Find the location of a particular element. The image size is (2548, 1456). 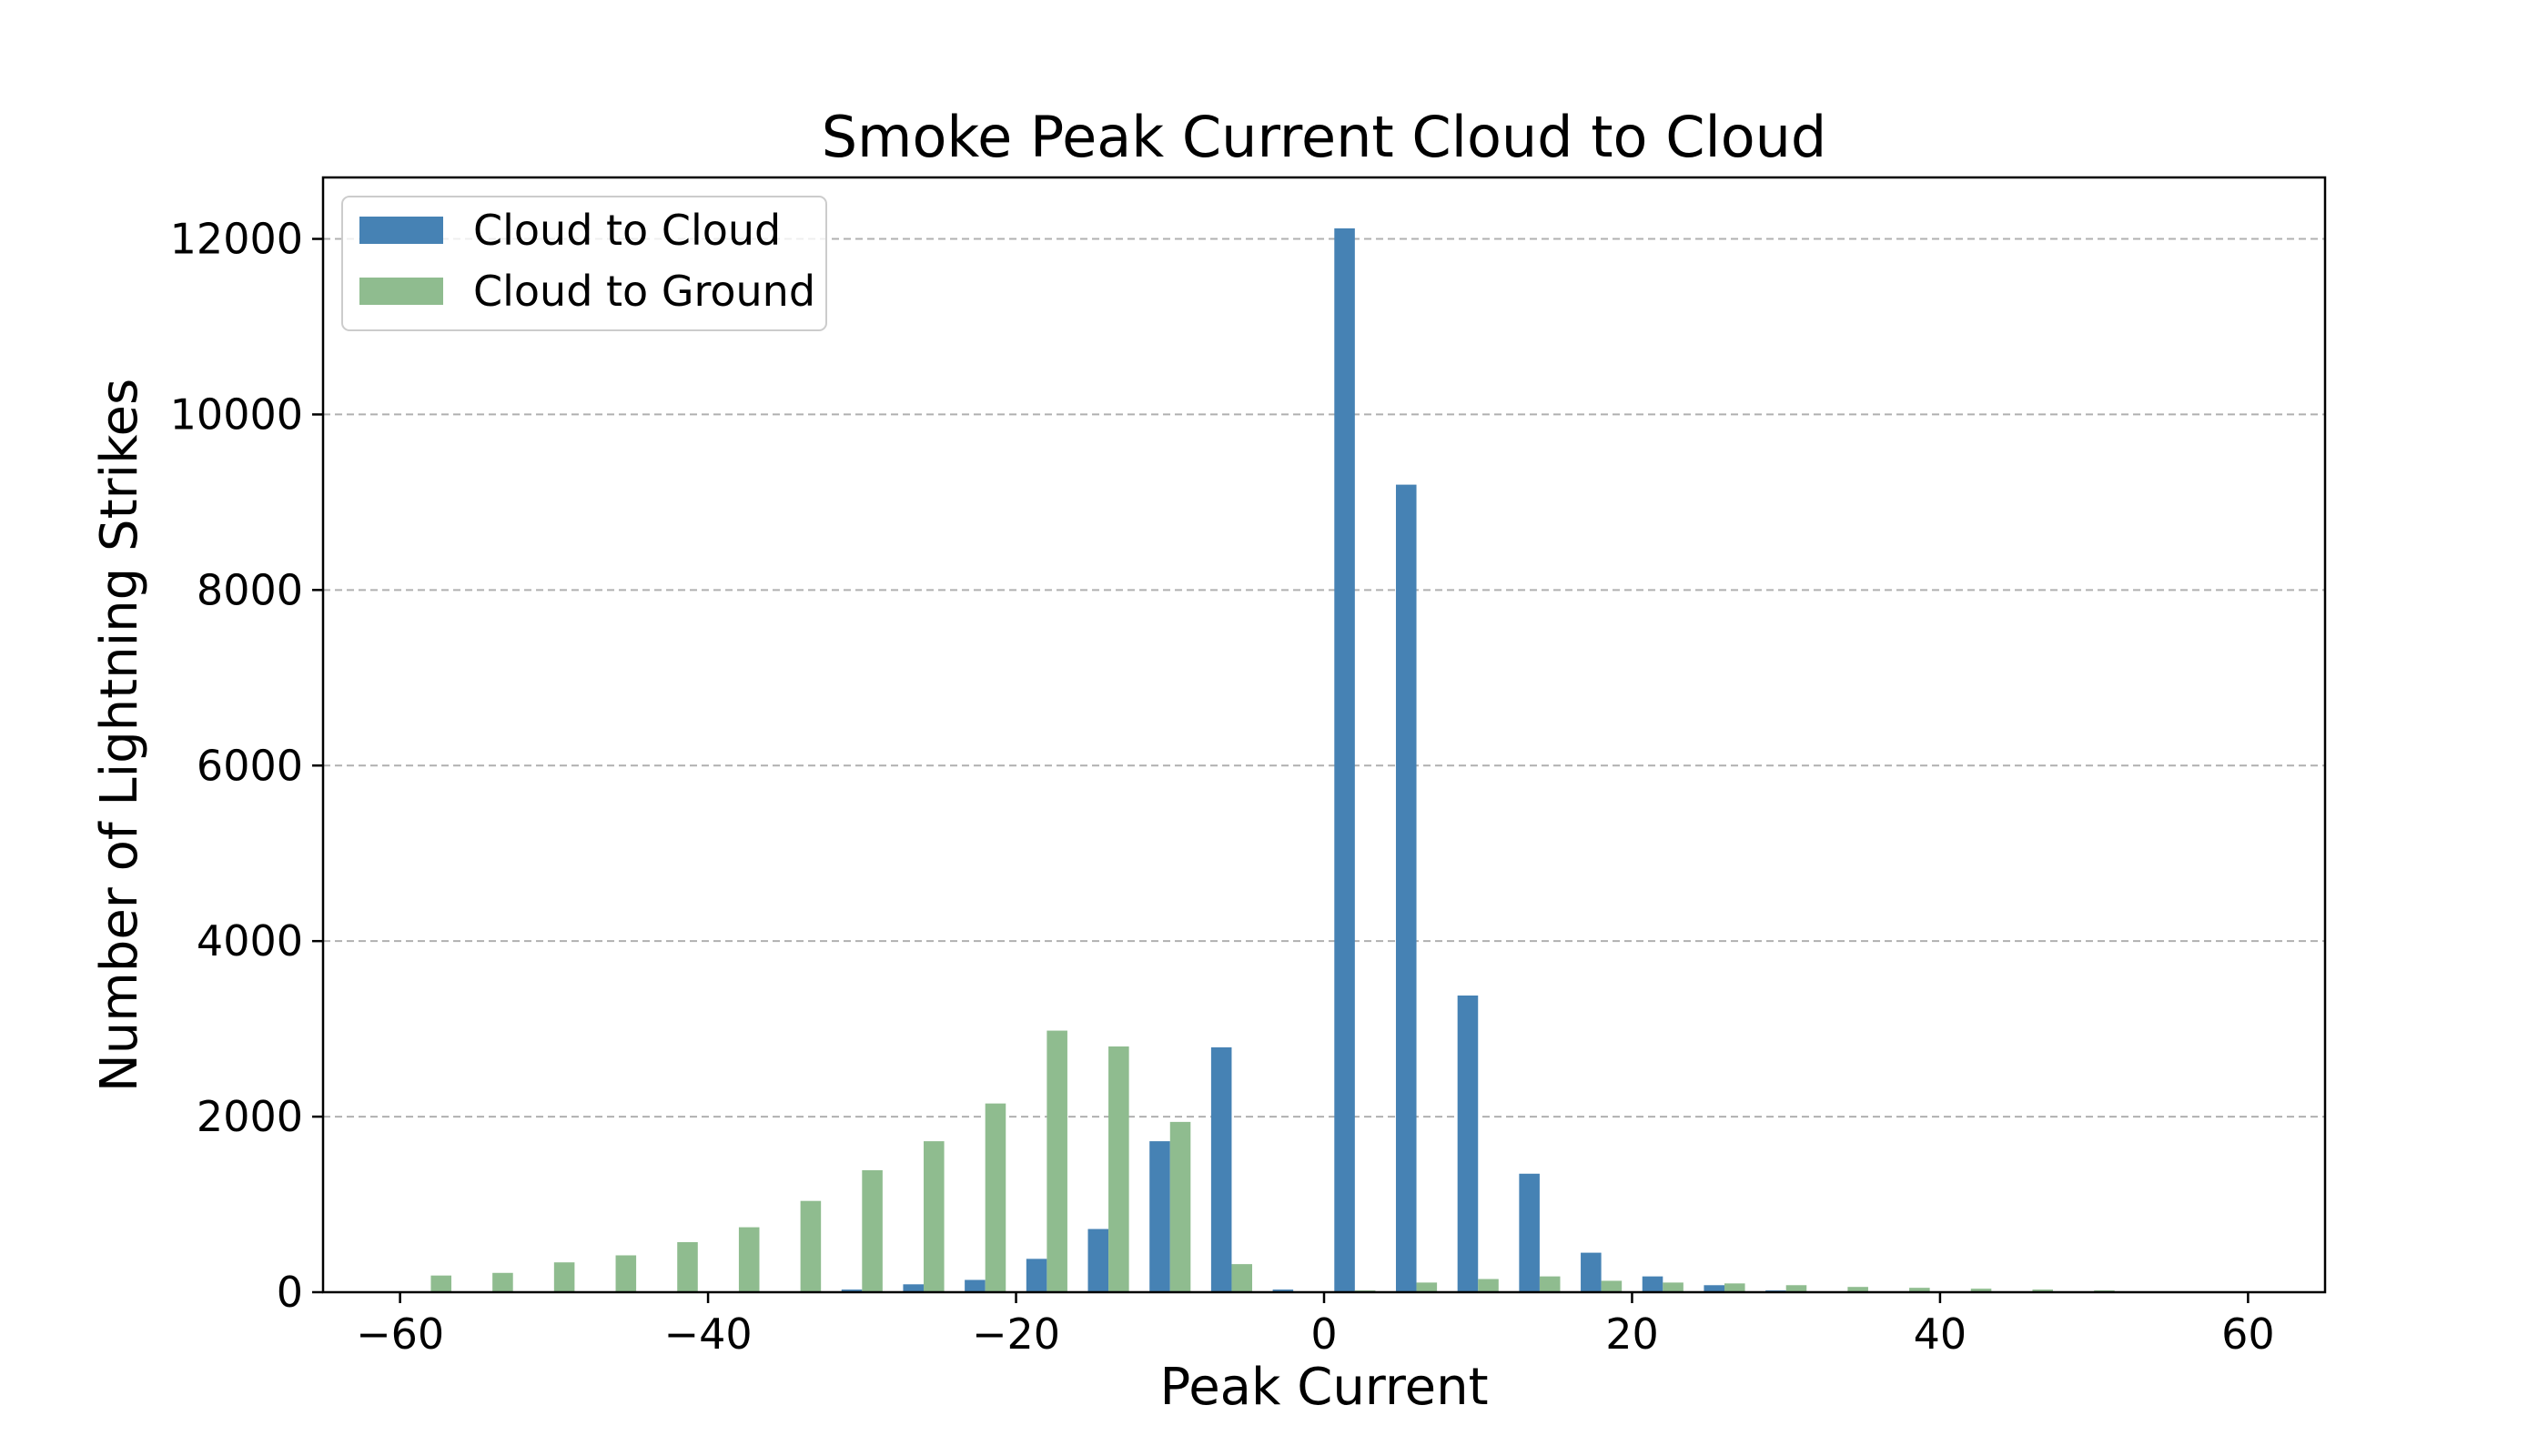

x-axis-label: Peak Current is located at coordinates (1324, 1388).